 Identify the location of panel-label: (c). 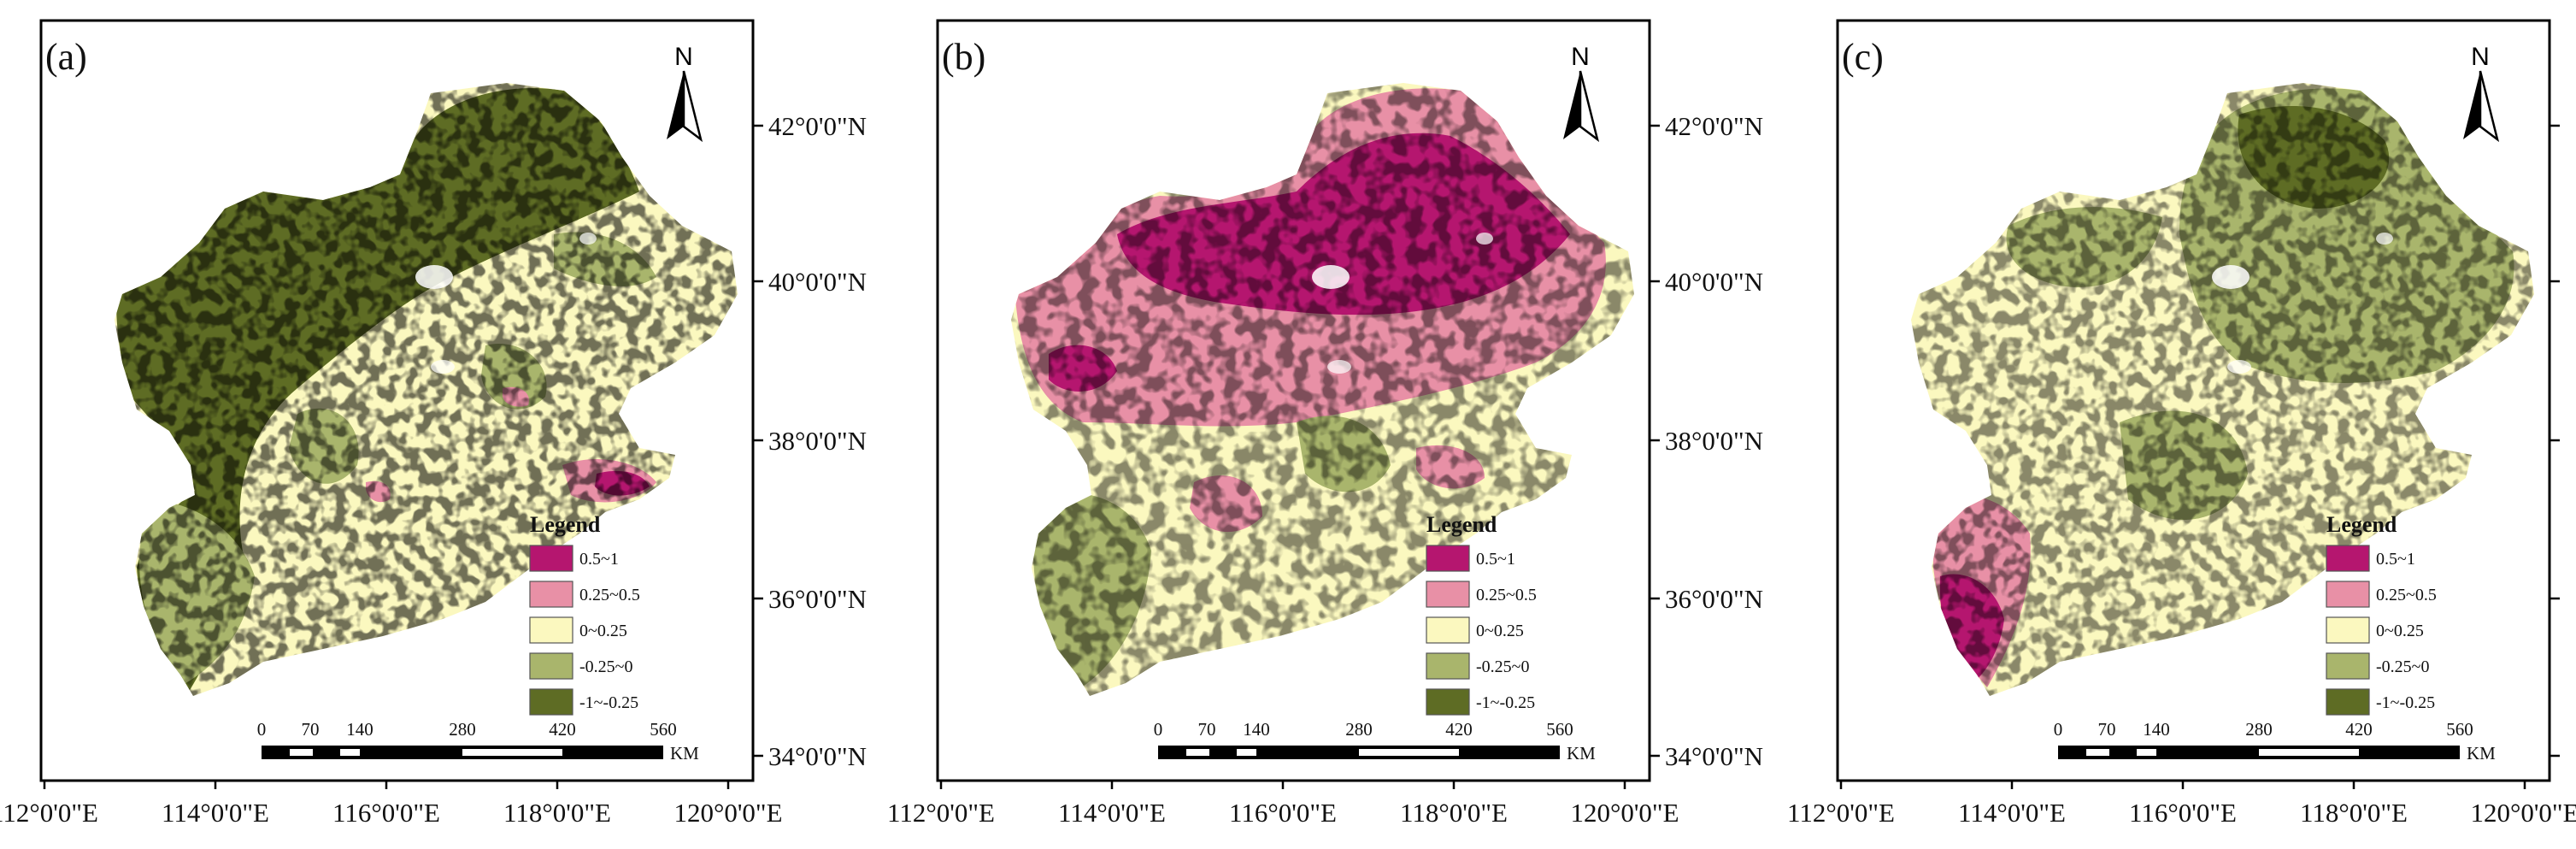
(1863, 57).